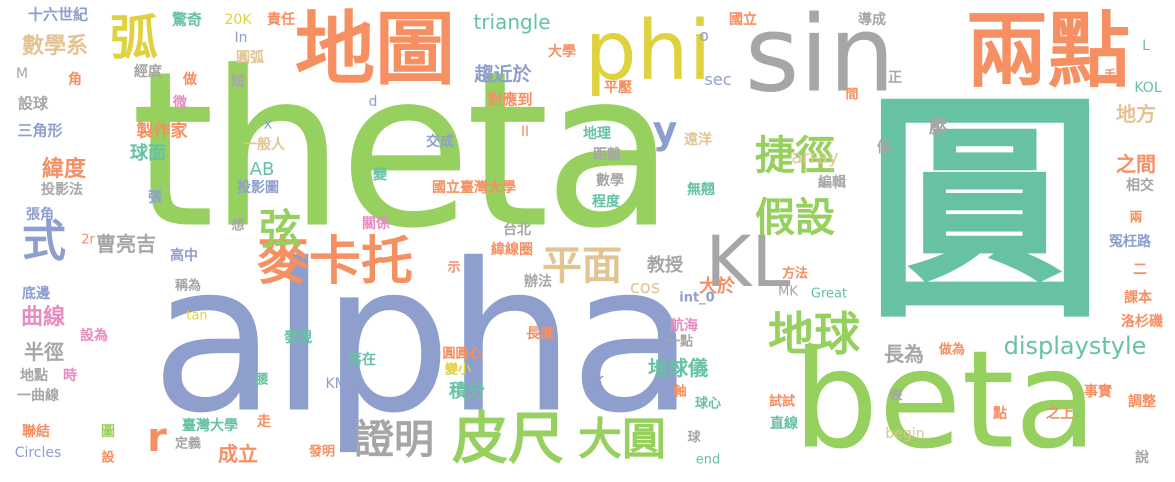  I want to click on word: cos, so click(645, 287).